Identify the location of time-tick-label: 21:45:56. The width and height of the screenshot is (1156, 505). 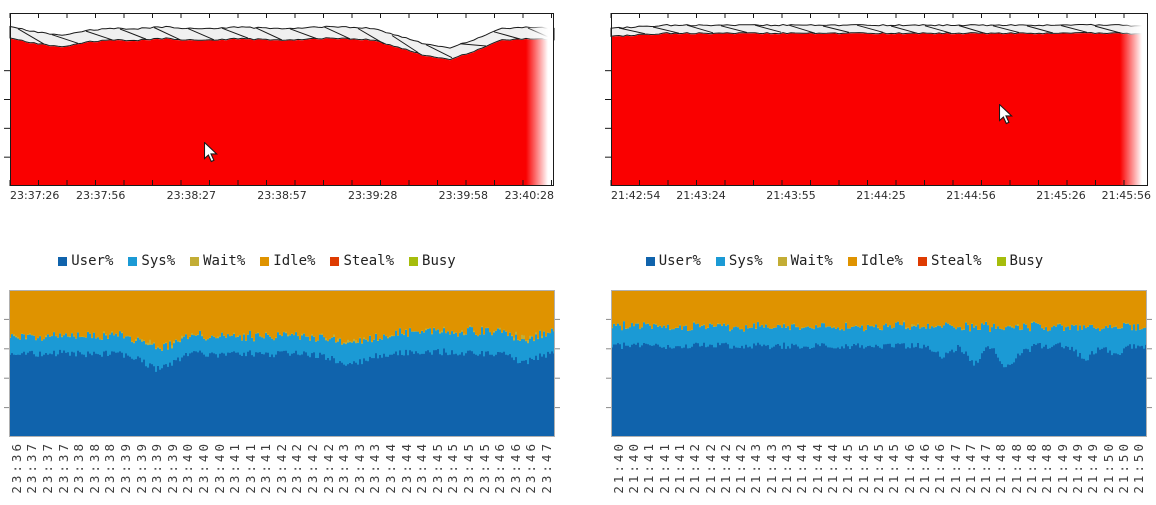
(1126, 195).